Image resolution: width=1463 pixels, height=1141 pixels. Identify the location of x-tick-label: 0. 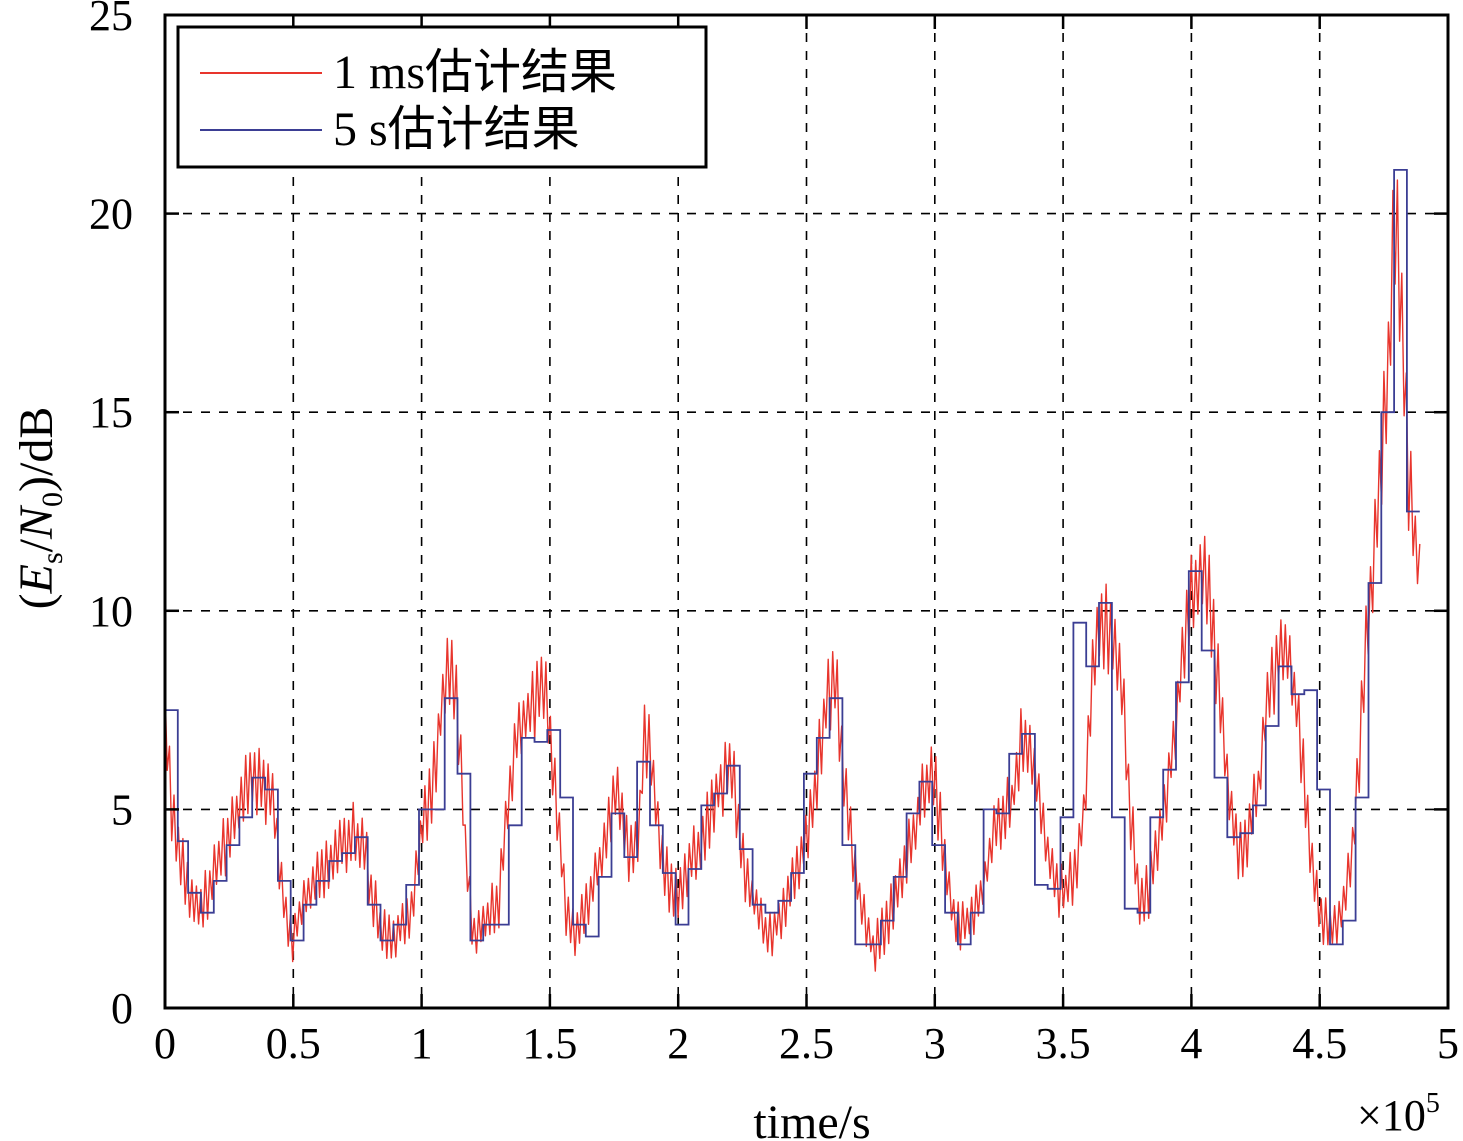
(165, 1043).